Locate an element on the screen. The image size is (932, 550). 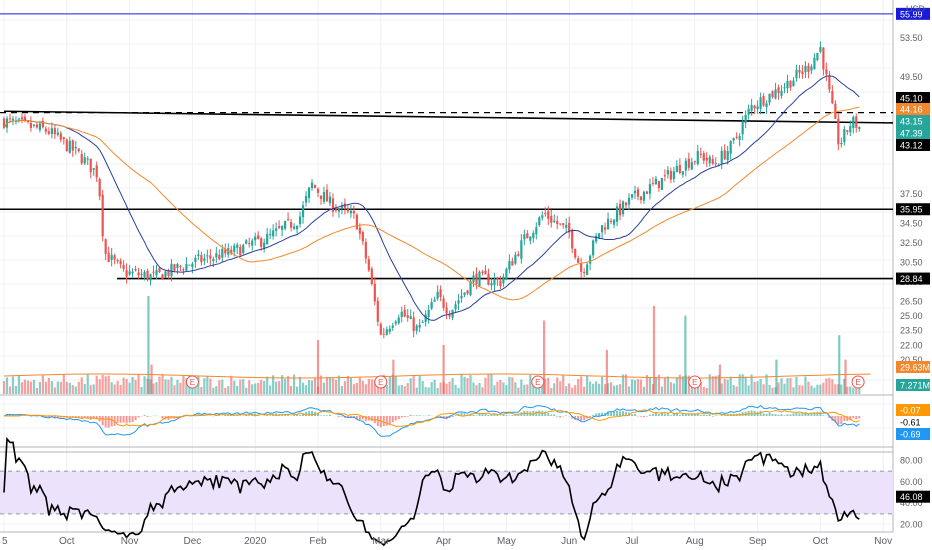
rsi-tick-label: 60.00 is located at coordinates (911, 482).